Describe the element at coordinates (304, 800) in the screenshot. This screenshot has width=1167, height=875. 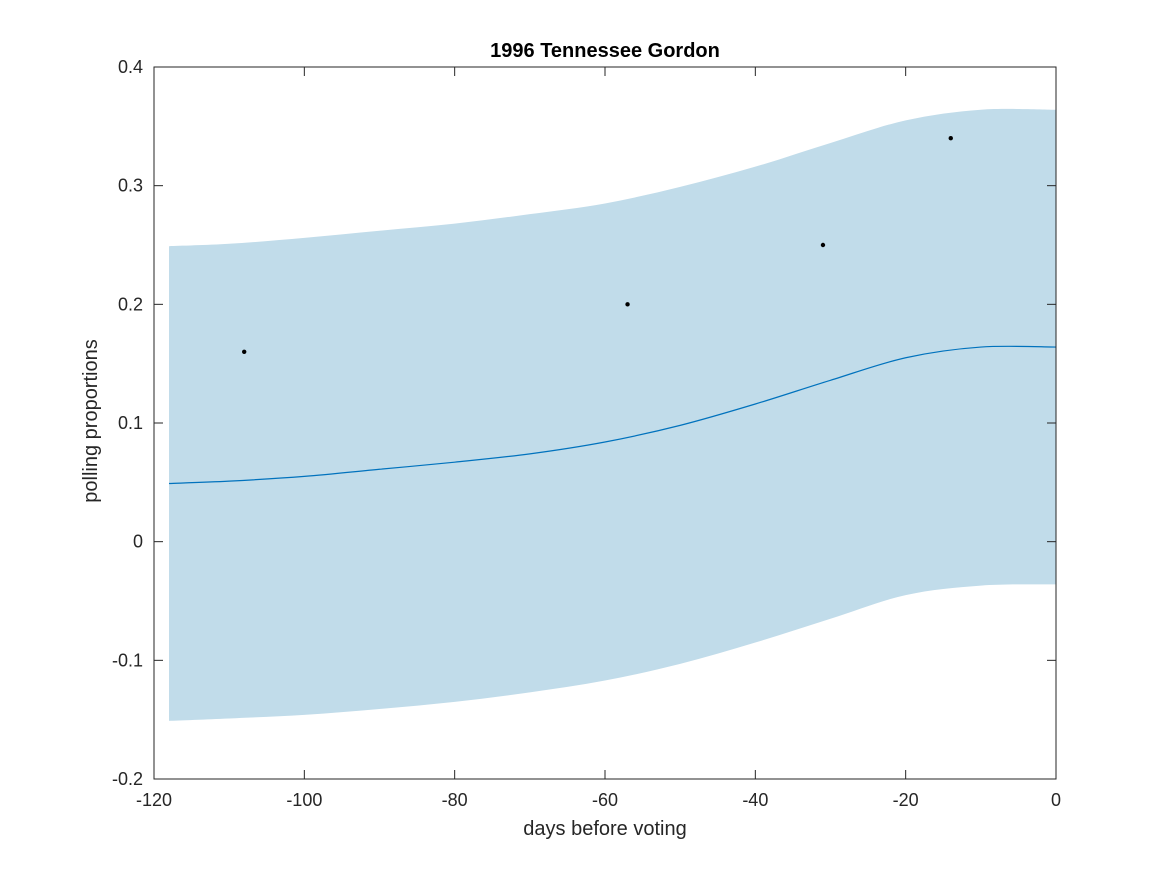
I see `x-tick-label: -100` at that location.